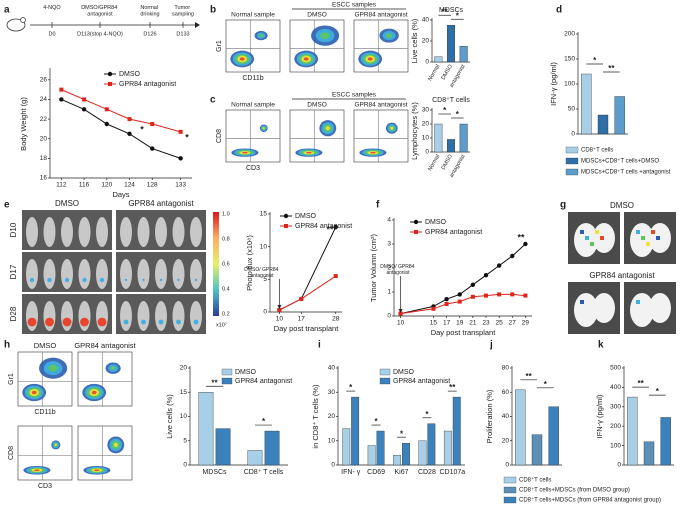 This screenshot has width=683, height=516. What do you see at coordinates (620, 161) in the screenshot?
I see `label: MDSCs+CD8⁺T cells+DMSO` at bounding box center [620, 161].